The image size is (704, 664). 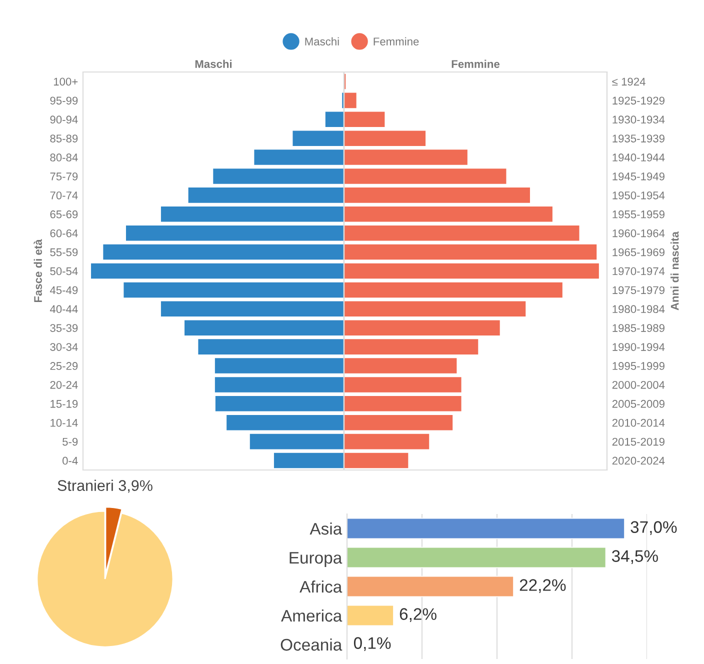 What do you see at coordinates (629, 82) in the screenshot?
I see `y2-tick-label: ≤ 1924` at bounding box center [629, 82].